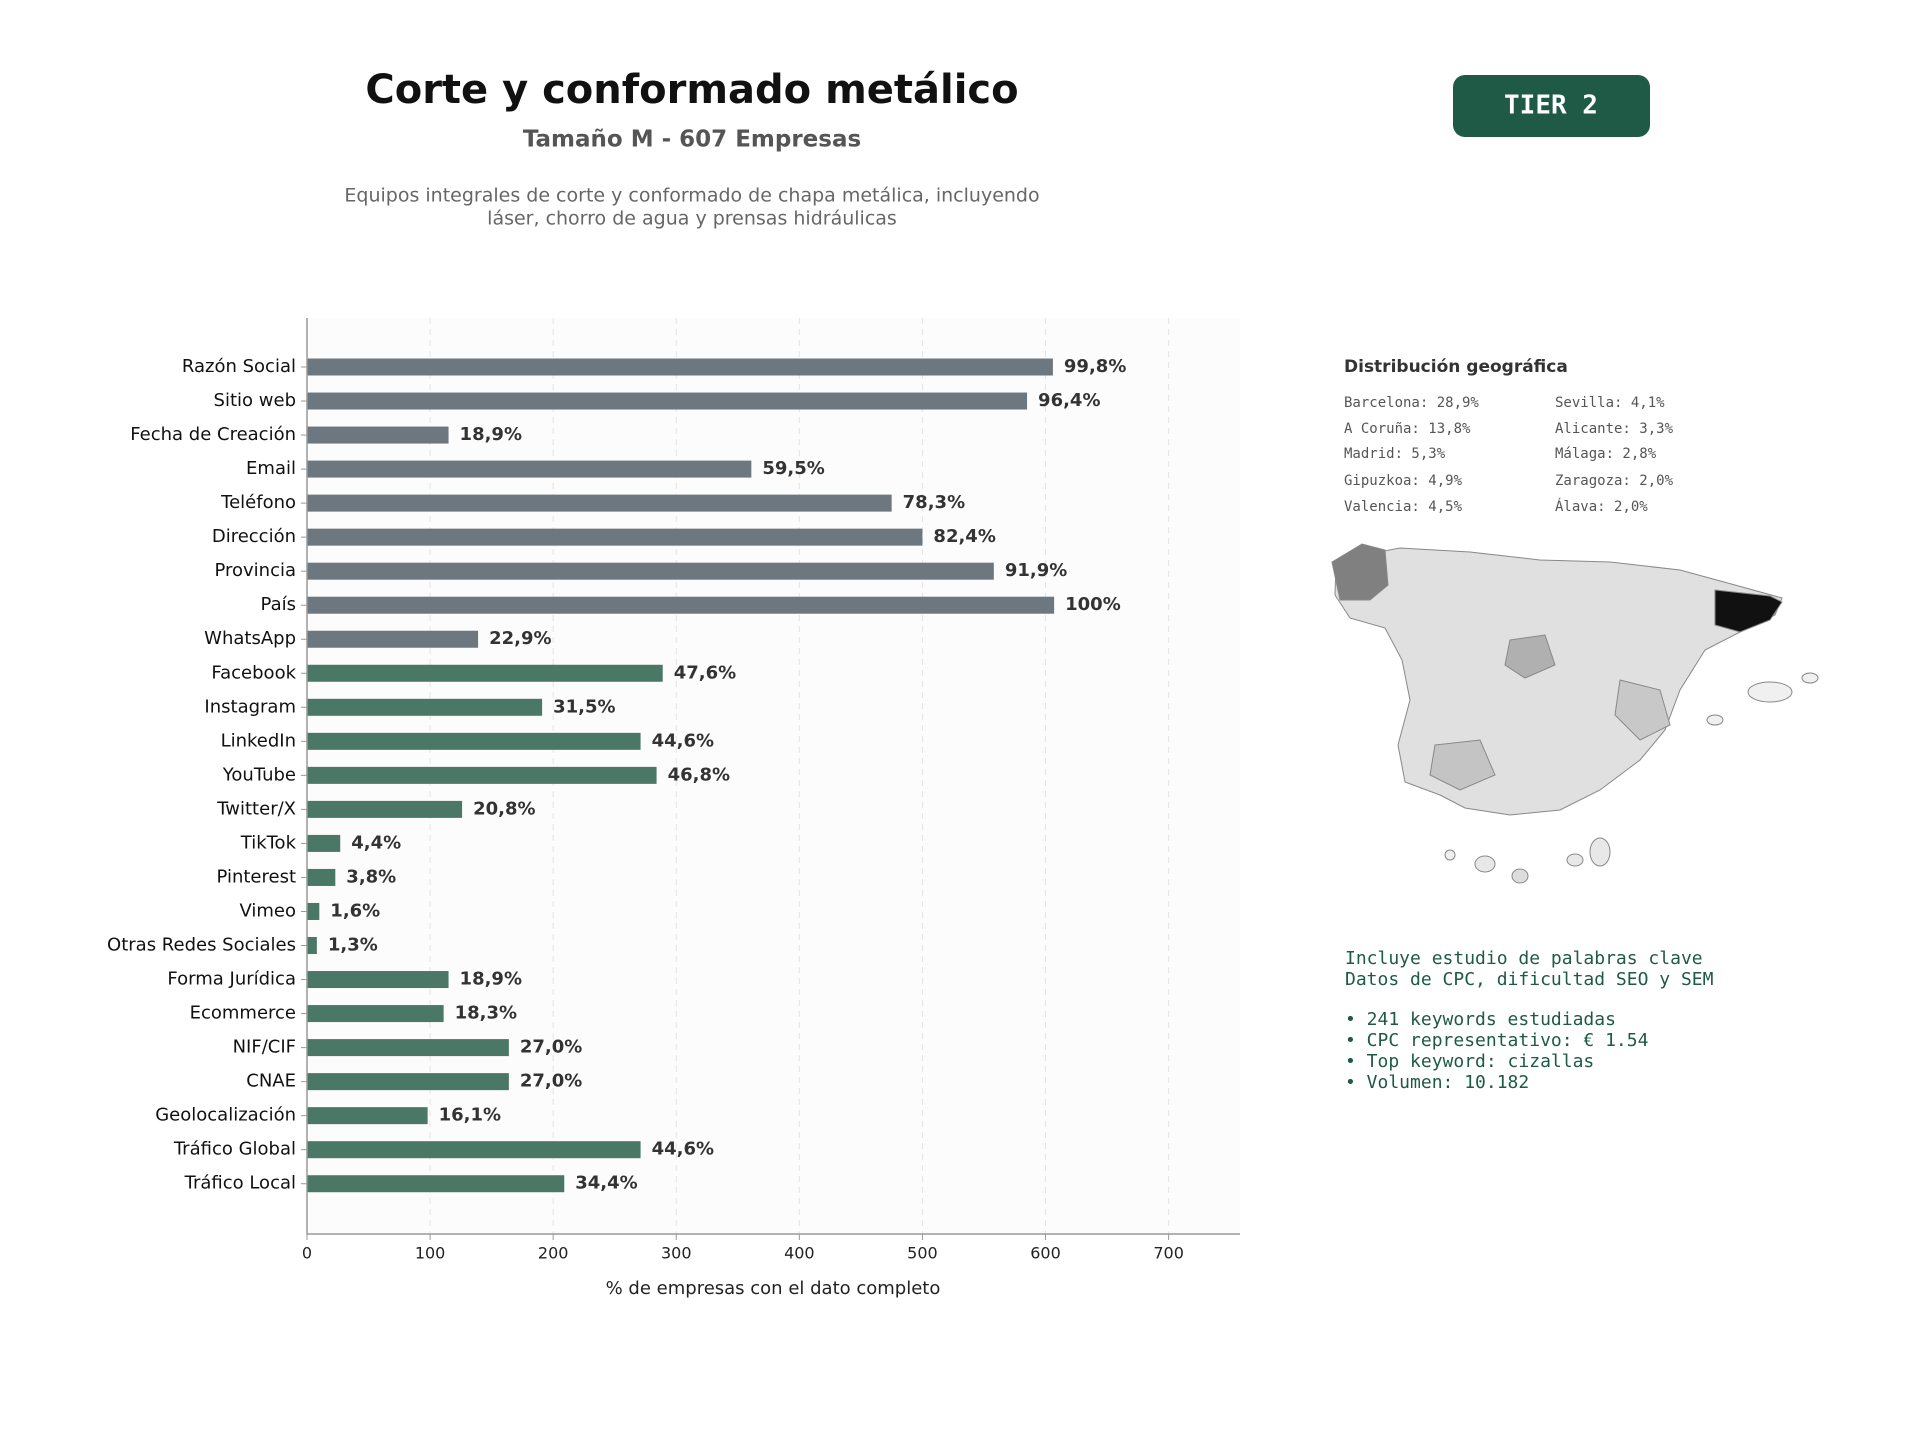 The height and width of the screenshot is (1440, 1920). Describe the element at coordinates (1168, 1253) in the screenshot. I see `x-tick-label: 700` at that location.